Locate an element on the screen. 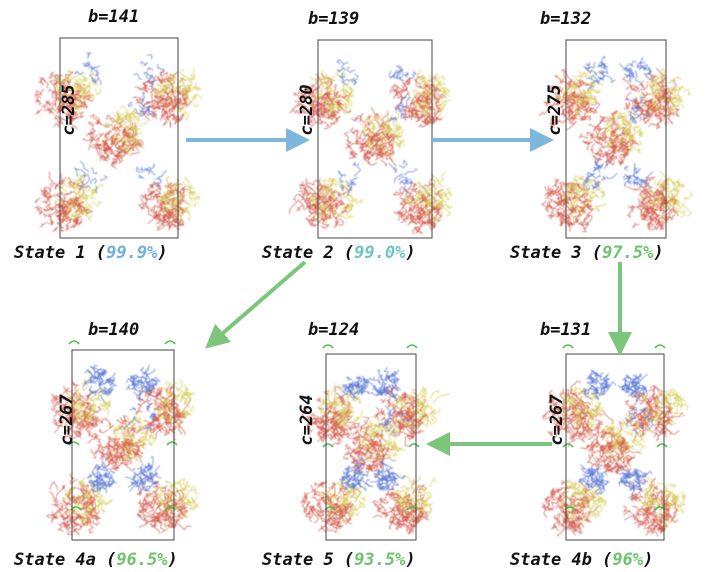 The height and width of the screenshot is (572, 711). molecule-bottom-right is located at coordinates (657, 196).